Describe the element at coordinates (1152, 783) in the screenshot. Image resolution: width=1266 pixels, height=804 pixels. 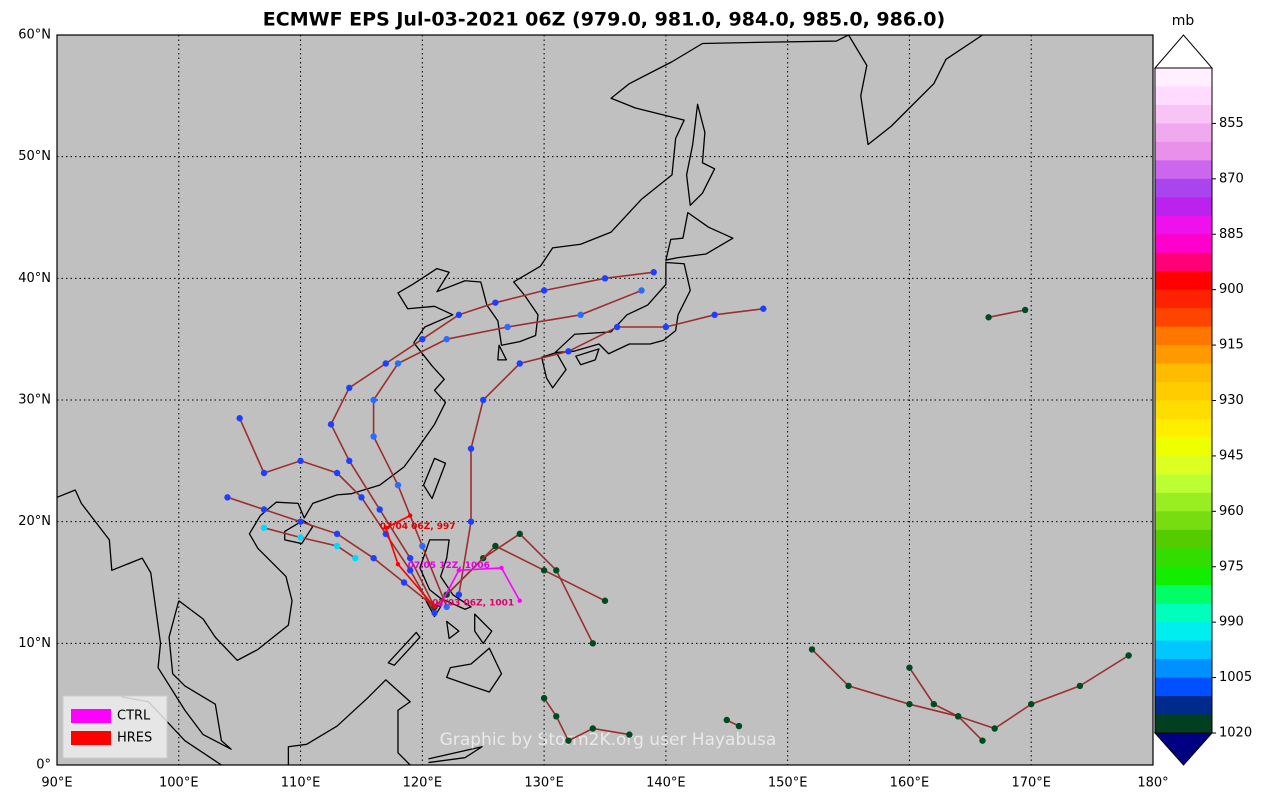
I see `x-tick-label: 180°` at that location.